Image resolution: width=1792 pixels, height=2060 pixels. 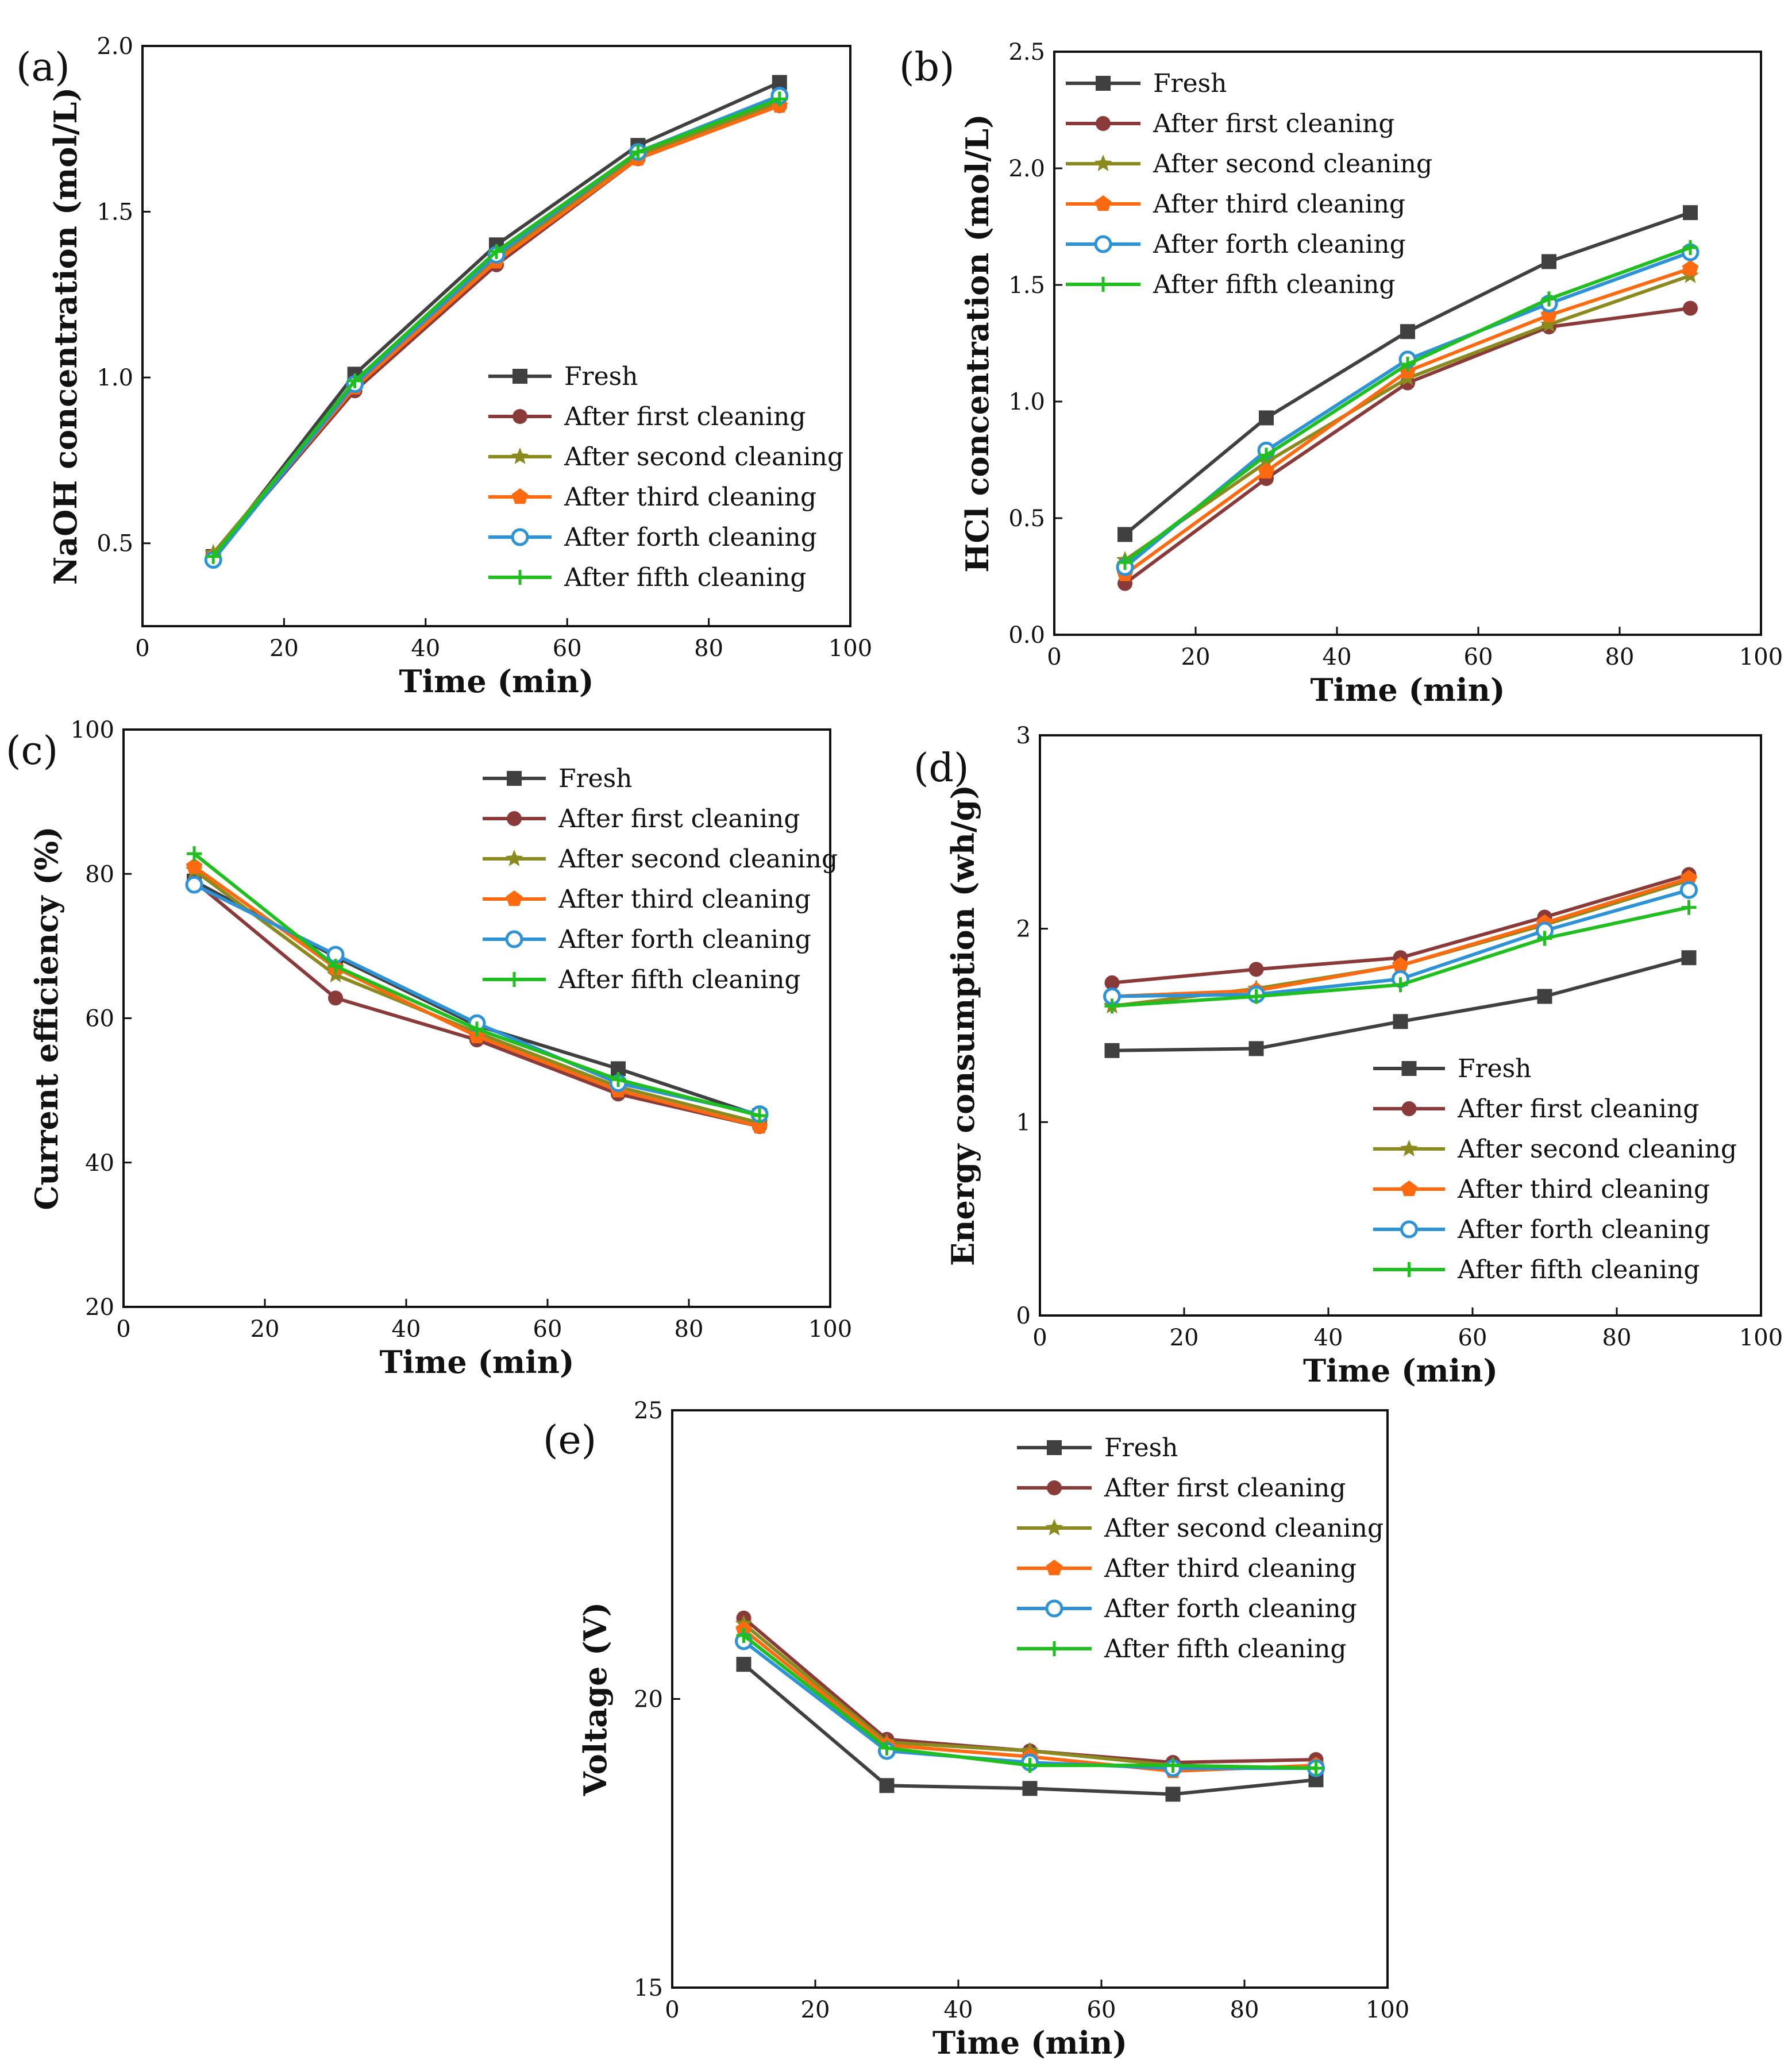 What do you see at coordinates (1472, 1338) in the screenshot?
I see `x-tick-label: 60` at bounding box center [1472, 1338].